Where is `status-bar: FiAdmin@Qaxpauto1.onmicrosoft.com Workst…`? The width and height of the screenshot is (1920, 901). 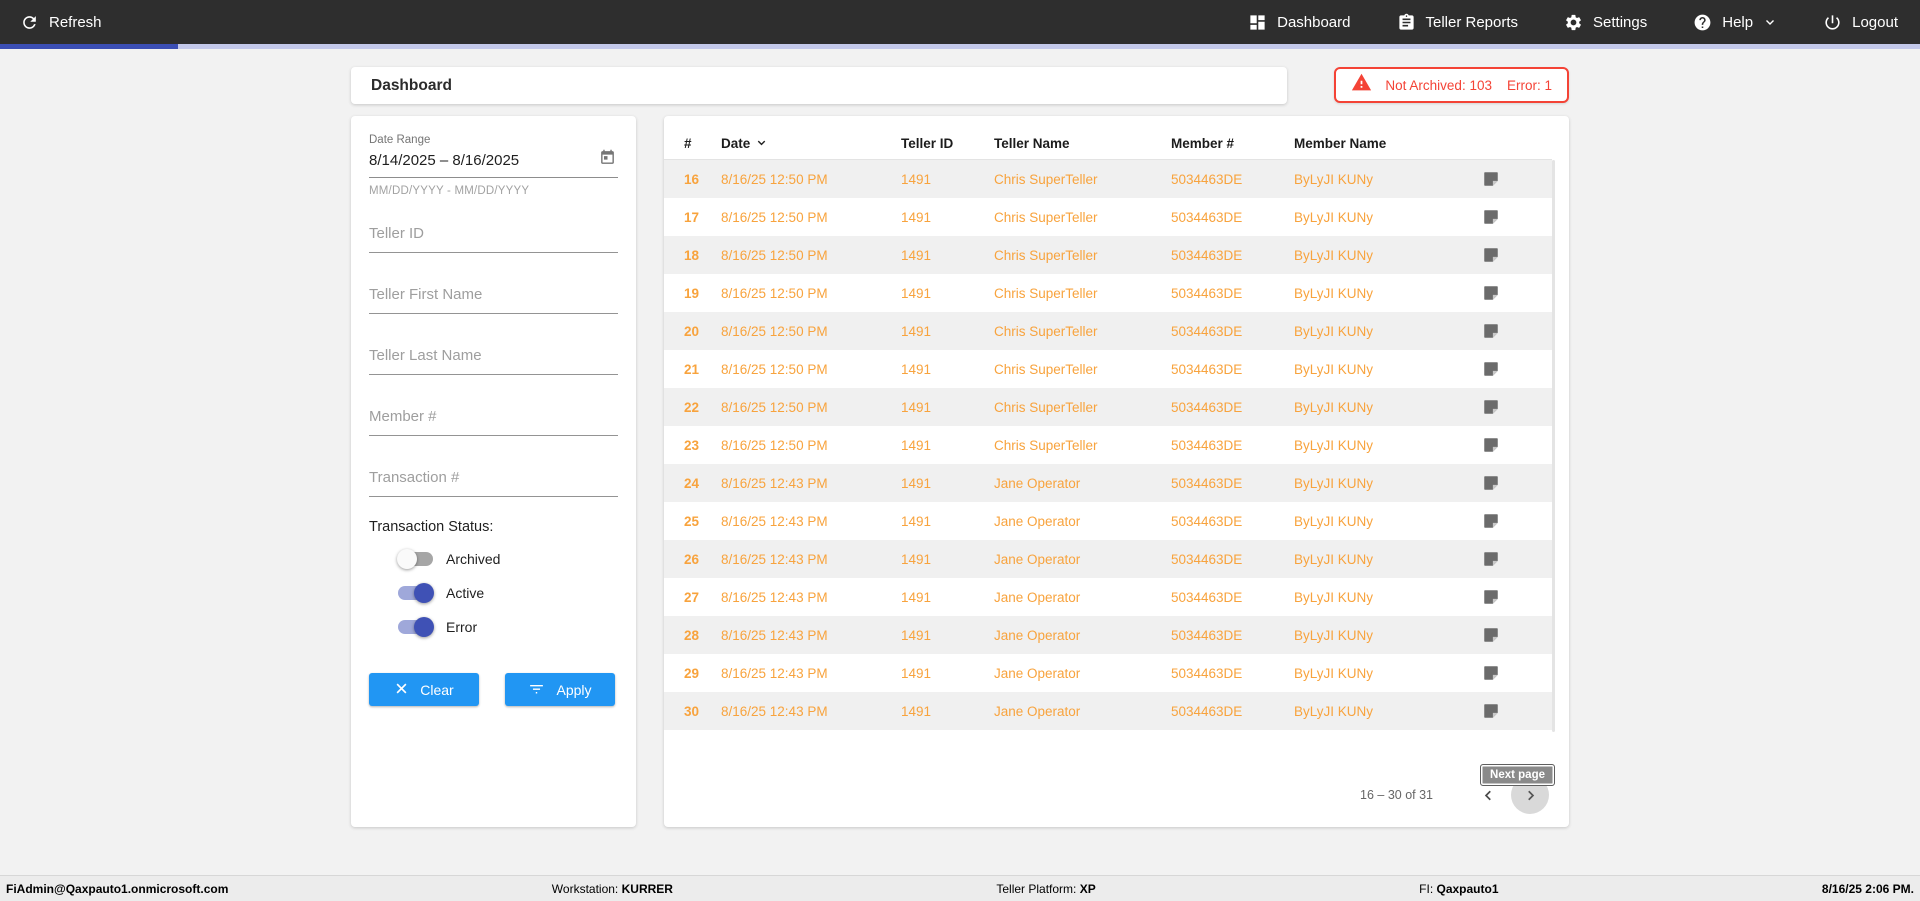 status-bar: FiAdmin@Qaxpauto1.onmicrosoft.com Workst… is located at coordinates (960, 888).